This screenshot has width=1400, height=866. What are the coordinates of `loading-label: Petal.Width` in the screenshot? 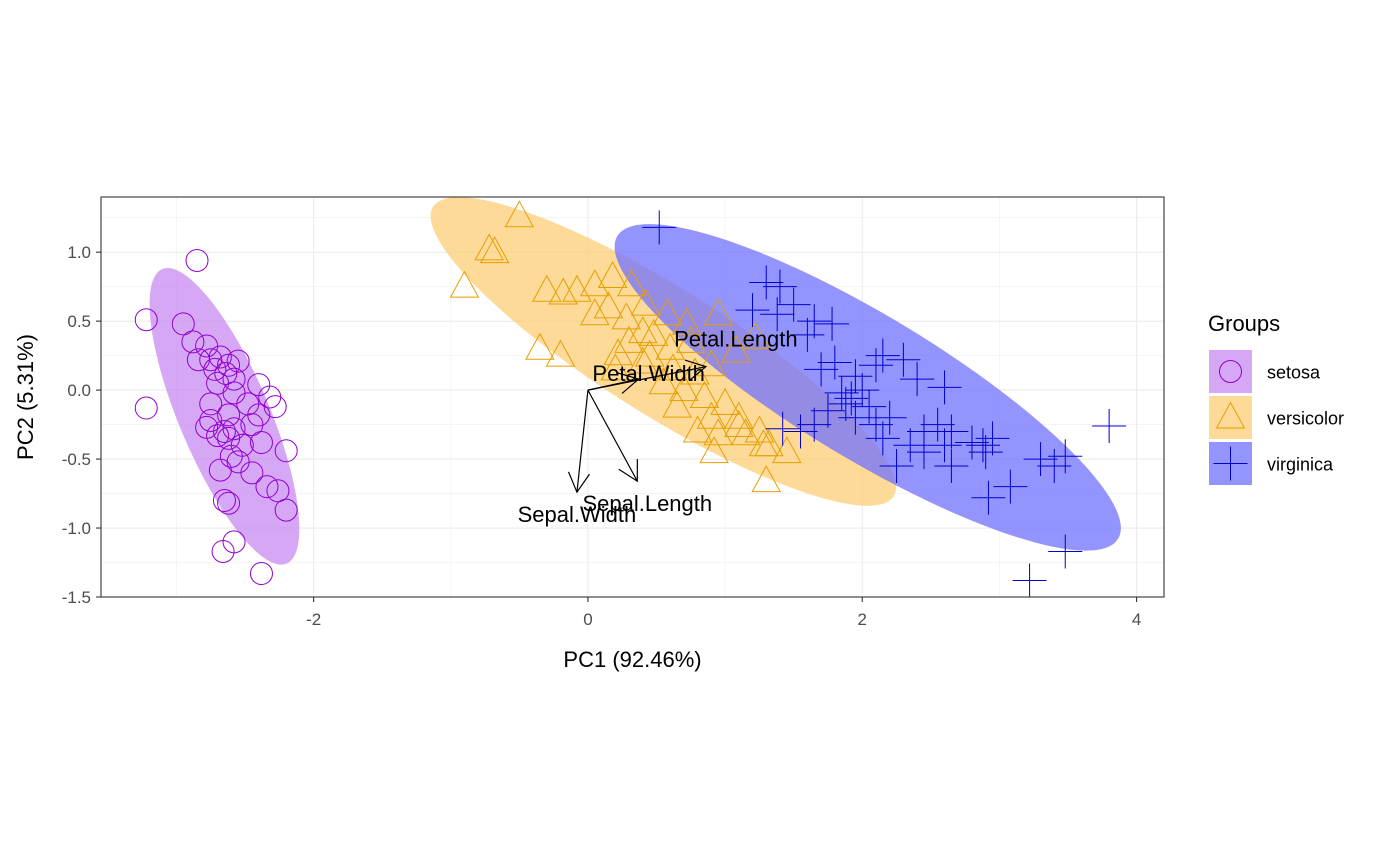 It's located at (648, 373).